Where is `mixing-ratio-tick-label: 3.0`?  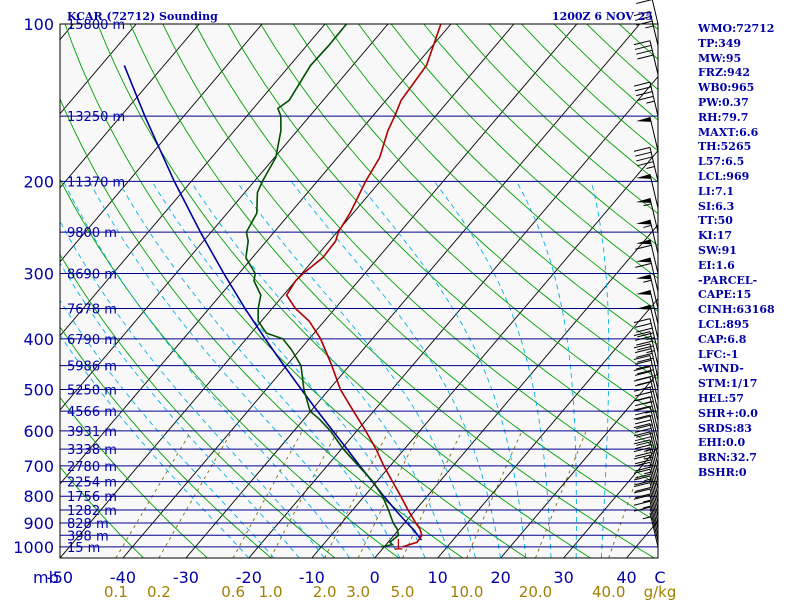 mixing-ratio-tick-label: 3.0 is located at coordinates (358, 591).